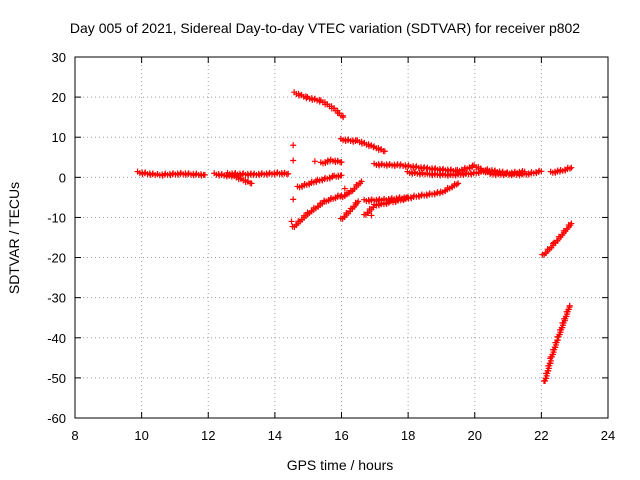 The image size is (640, 480). I want to click on y-tick-label: 10, so click(59, 137).